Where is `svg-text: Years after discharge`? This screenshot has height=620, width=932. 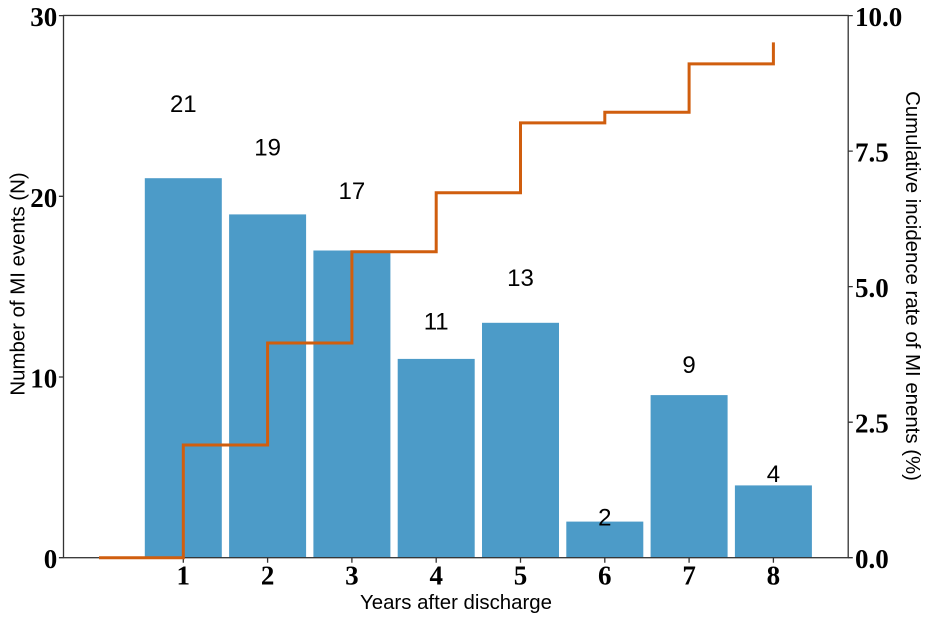 svg-text: Years after discharge is located at coordinates (456, 603).